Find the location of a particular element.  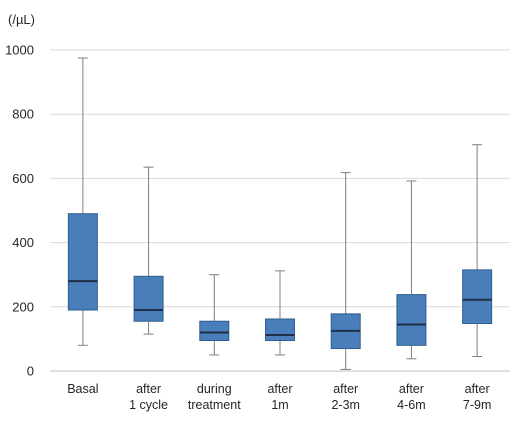

y-tick-label-0: 0 is located at coordinates (30, 371).